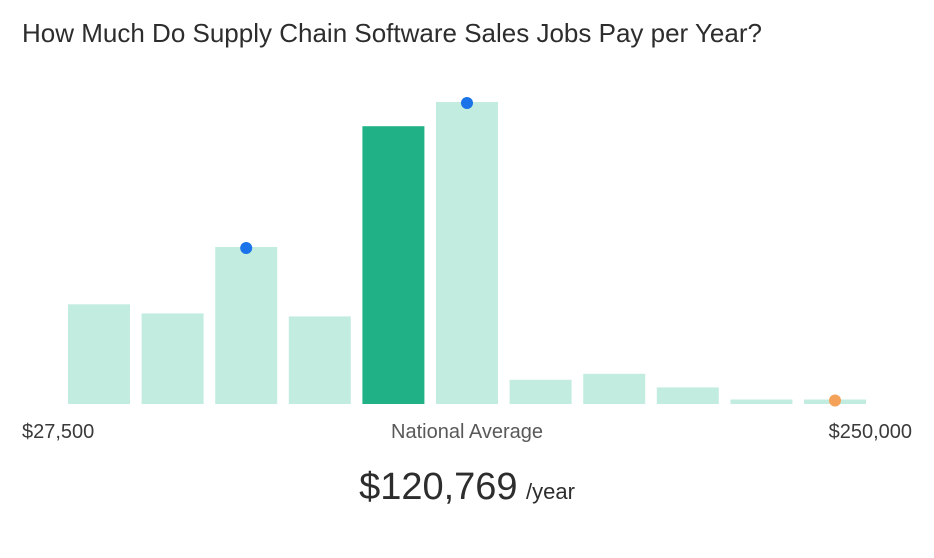  I want to click on x-max-label: $250,000, so click(870, 432).